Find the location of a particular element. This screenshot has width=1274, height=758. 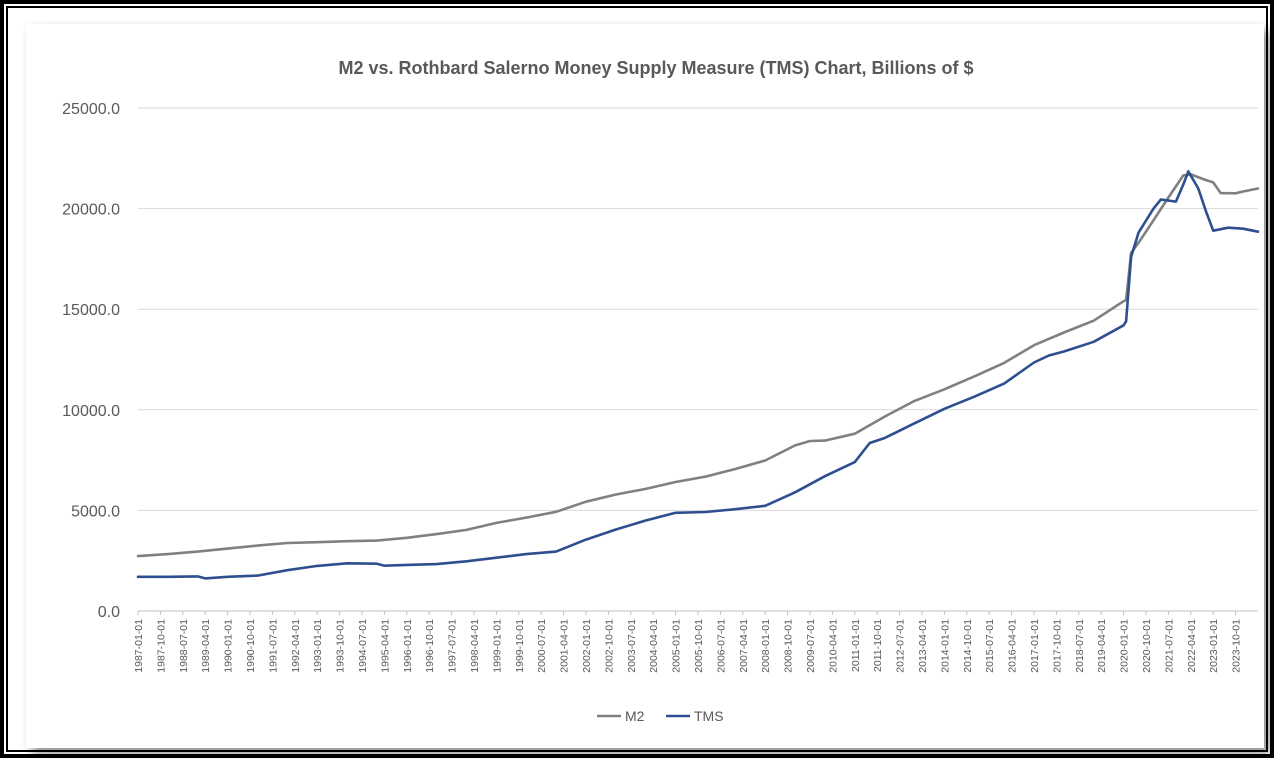

x-tick-label: 2005-10-01 is located at coordinates (699, 646).